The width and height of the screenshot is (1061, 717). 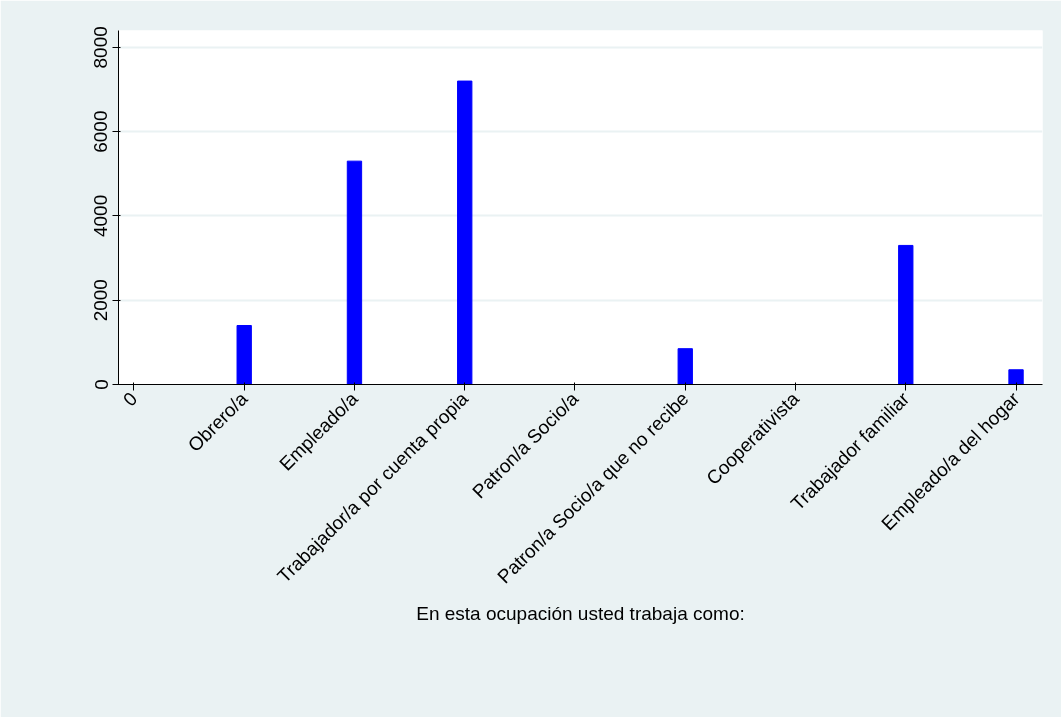 What do you see at coordinates (580, 613) in the screenshot?
I see `x-axis-title: En esta ocupación usted trabaja como:` at bounding box center [580, 613].